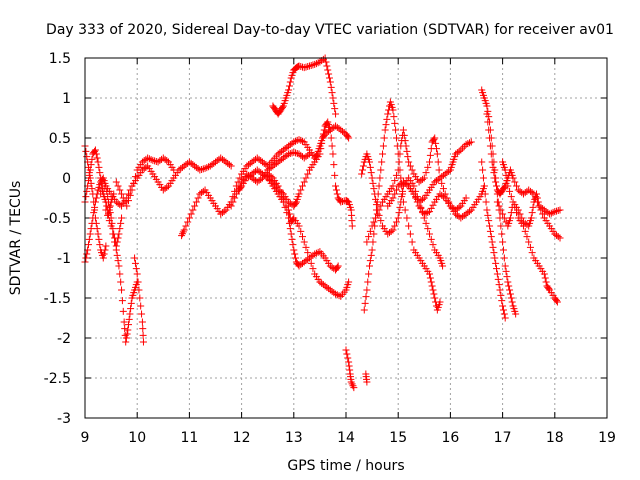 The height and width of the screenshot is (480, 640). Describe the element at coordinates (346, 438) in the screenshot. I see `x-tick-label: 14` at that location.